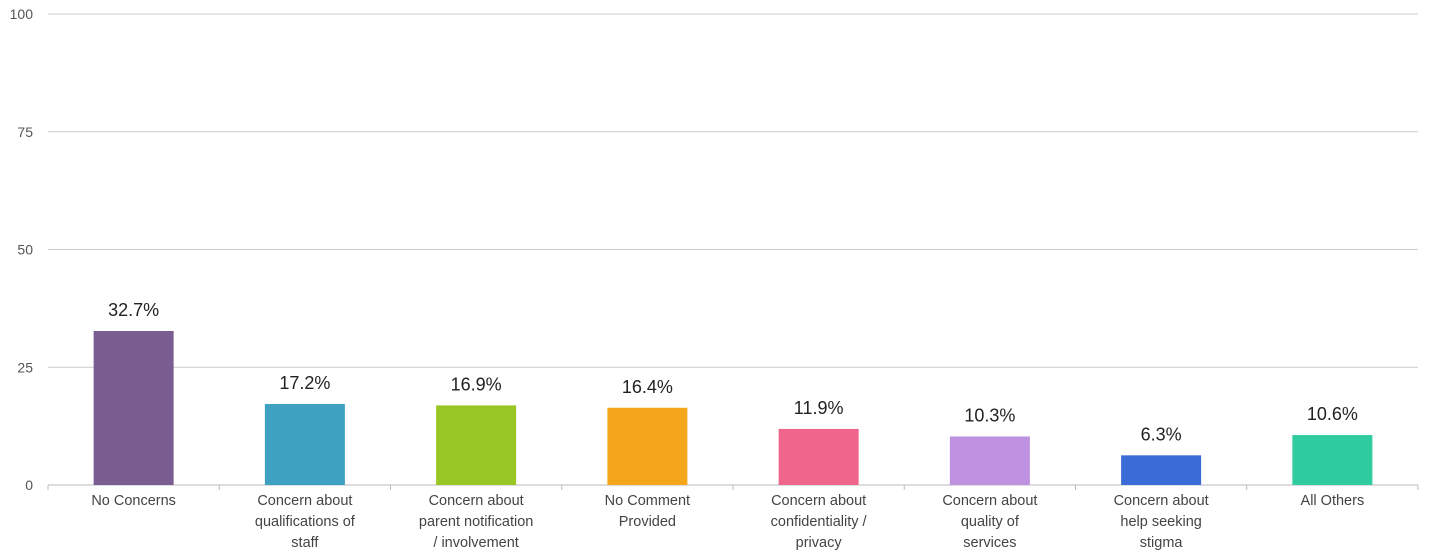 This screenshot has height=557, width=1430. What do you see at coordinates (647, 511) in the screenshot?
I see `x-tick-label: No Comment Provided` at bounding box center [647, 511].